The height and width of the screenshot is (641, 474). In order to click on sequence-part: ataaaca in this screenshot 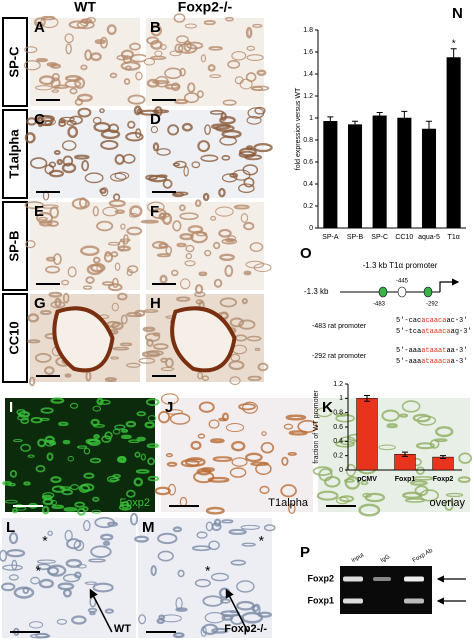, I will do `click(435, 362)`.